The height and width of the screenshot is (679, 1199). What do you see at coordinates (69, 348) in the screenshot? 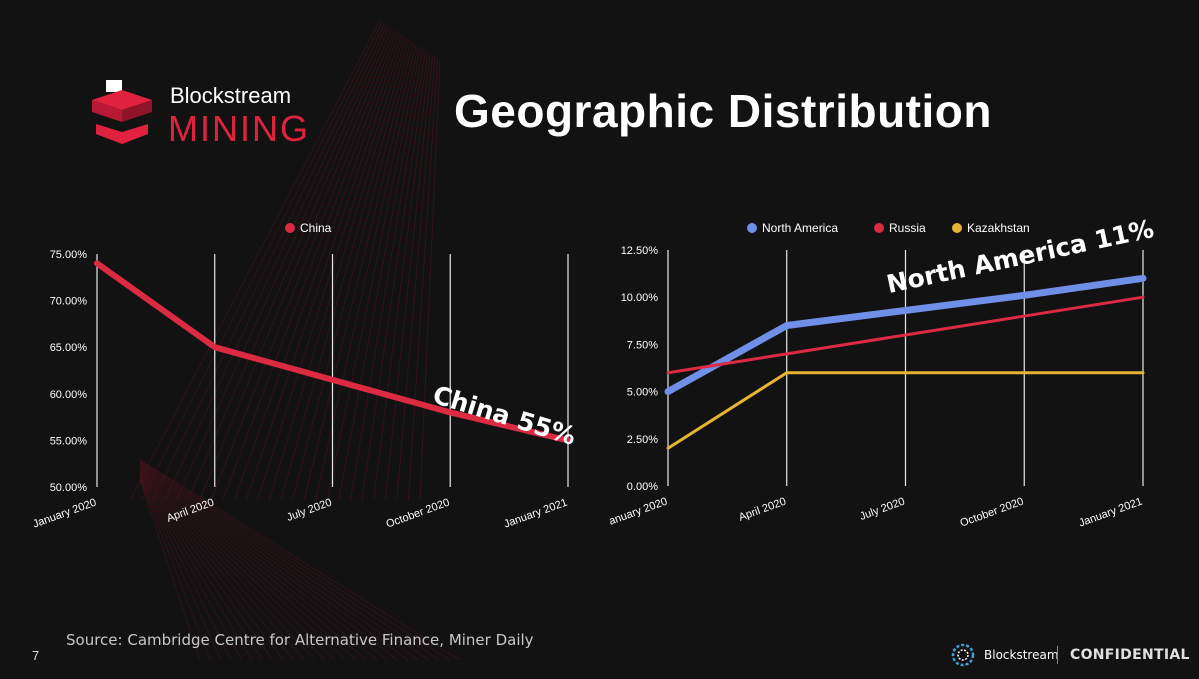
I see `y-tick-label: 65.00%` at bounding box center [69, 348].